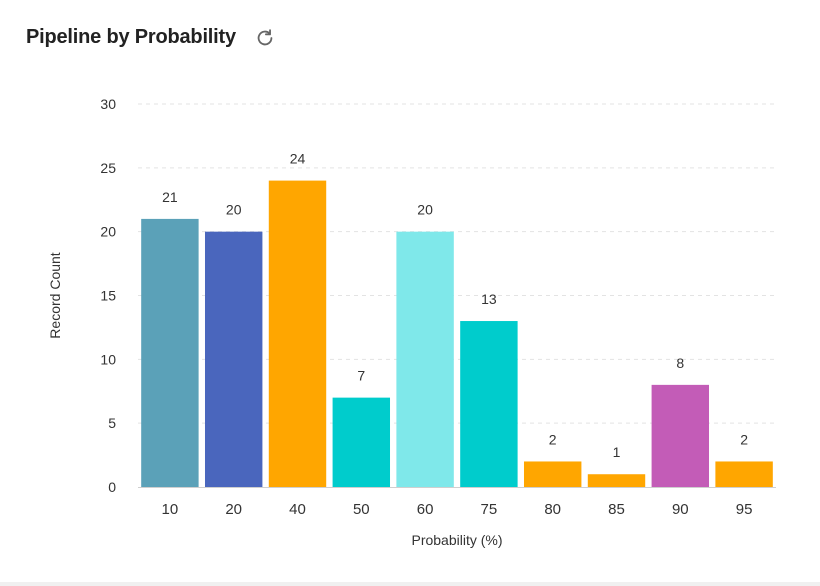  What do you see at coordinates (298, 159) in the screenshot?
I see `bar-value-label: 24` at bounding box center [298, 159].